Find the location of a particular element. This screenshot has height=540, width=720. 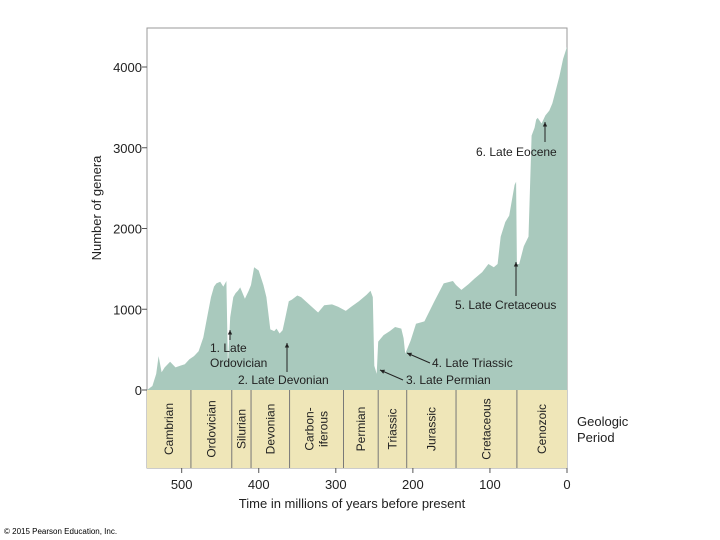

y-tick-label: 0 is located at coordinates (138, 390).